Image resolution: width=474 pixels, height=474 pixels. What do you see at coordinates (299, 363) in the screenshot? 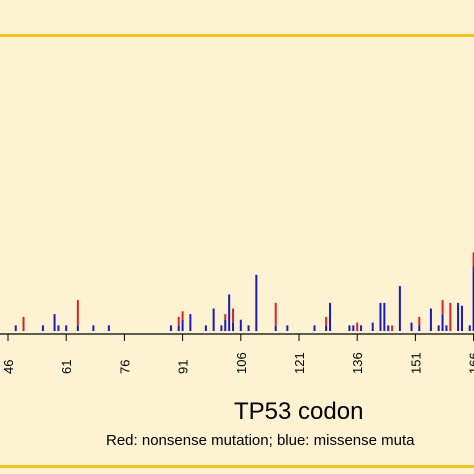
I see `x-tick-label: 121` at bounding box center [299, 363].